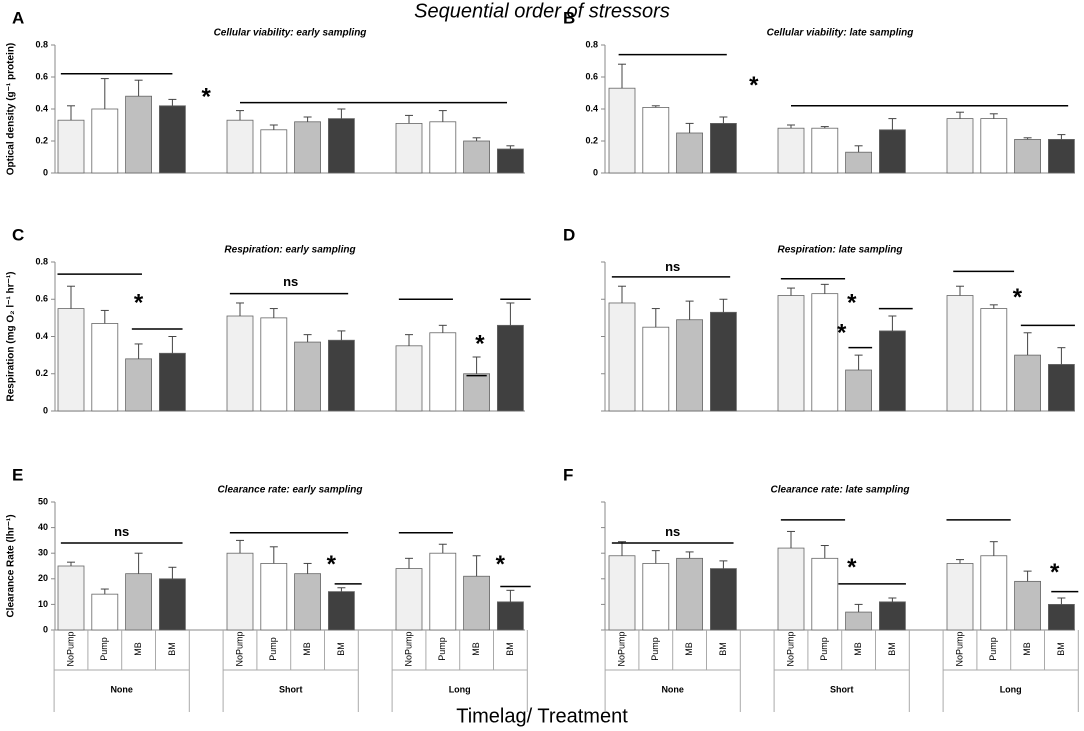 The width and height of the screenshot is (1084, 731). I want to click on panel-title: Cellular viability: late sampling, so click(840, 33).